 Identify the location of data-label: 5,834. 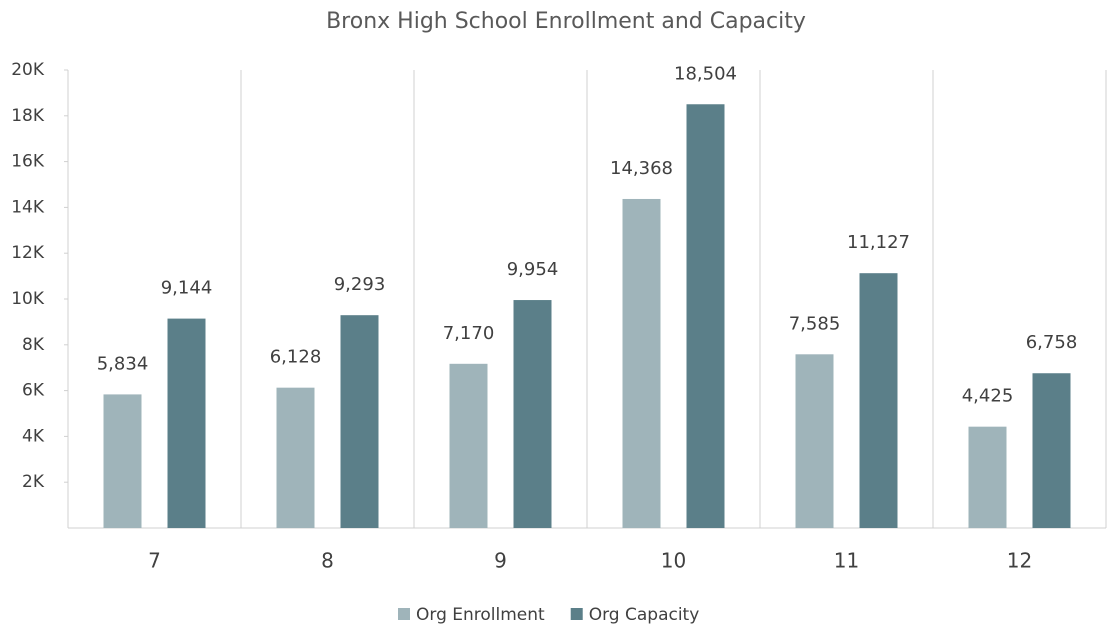
(123, 363).